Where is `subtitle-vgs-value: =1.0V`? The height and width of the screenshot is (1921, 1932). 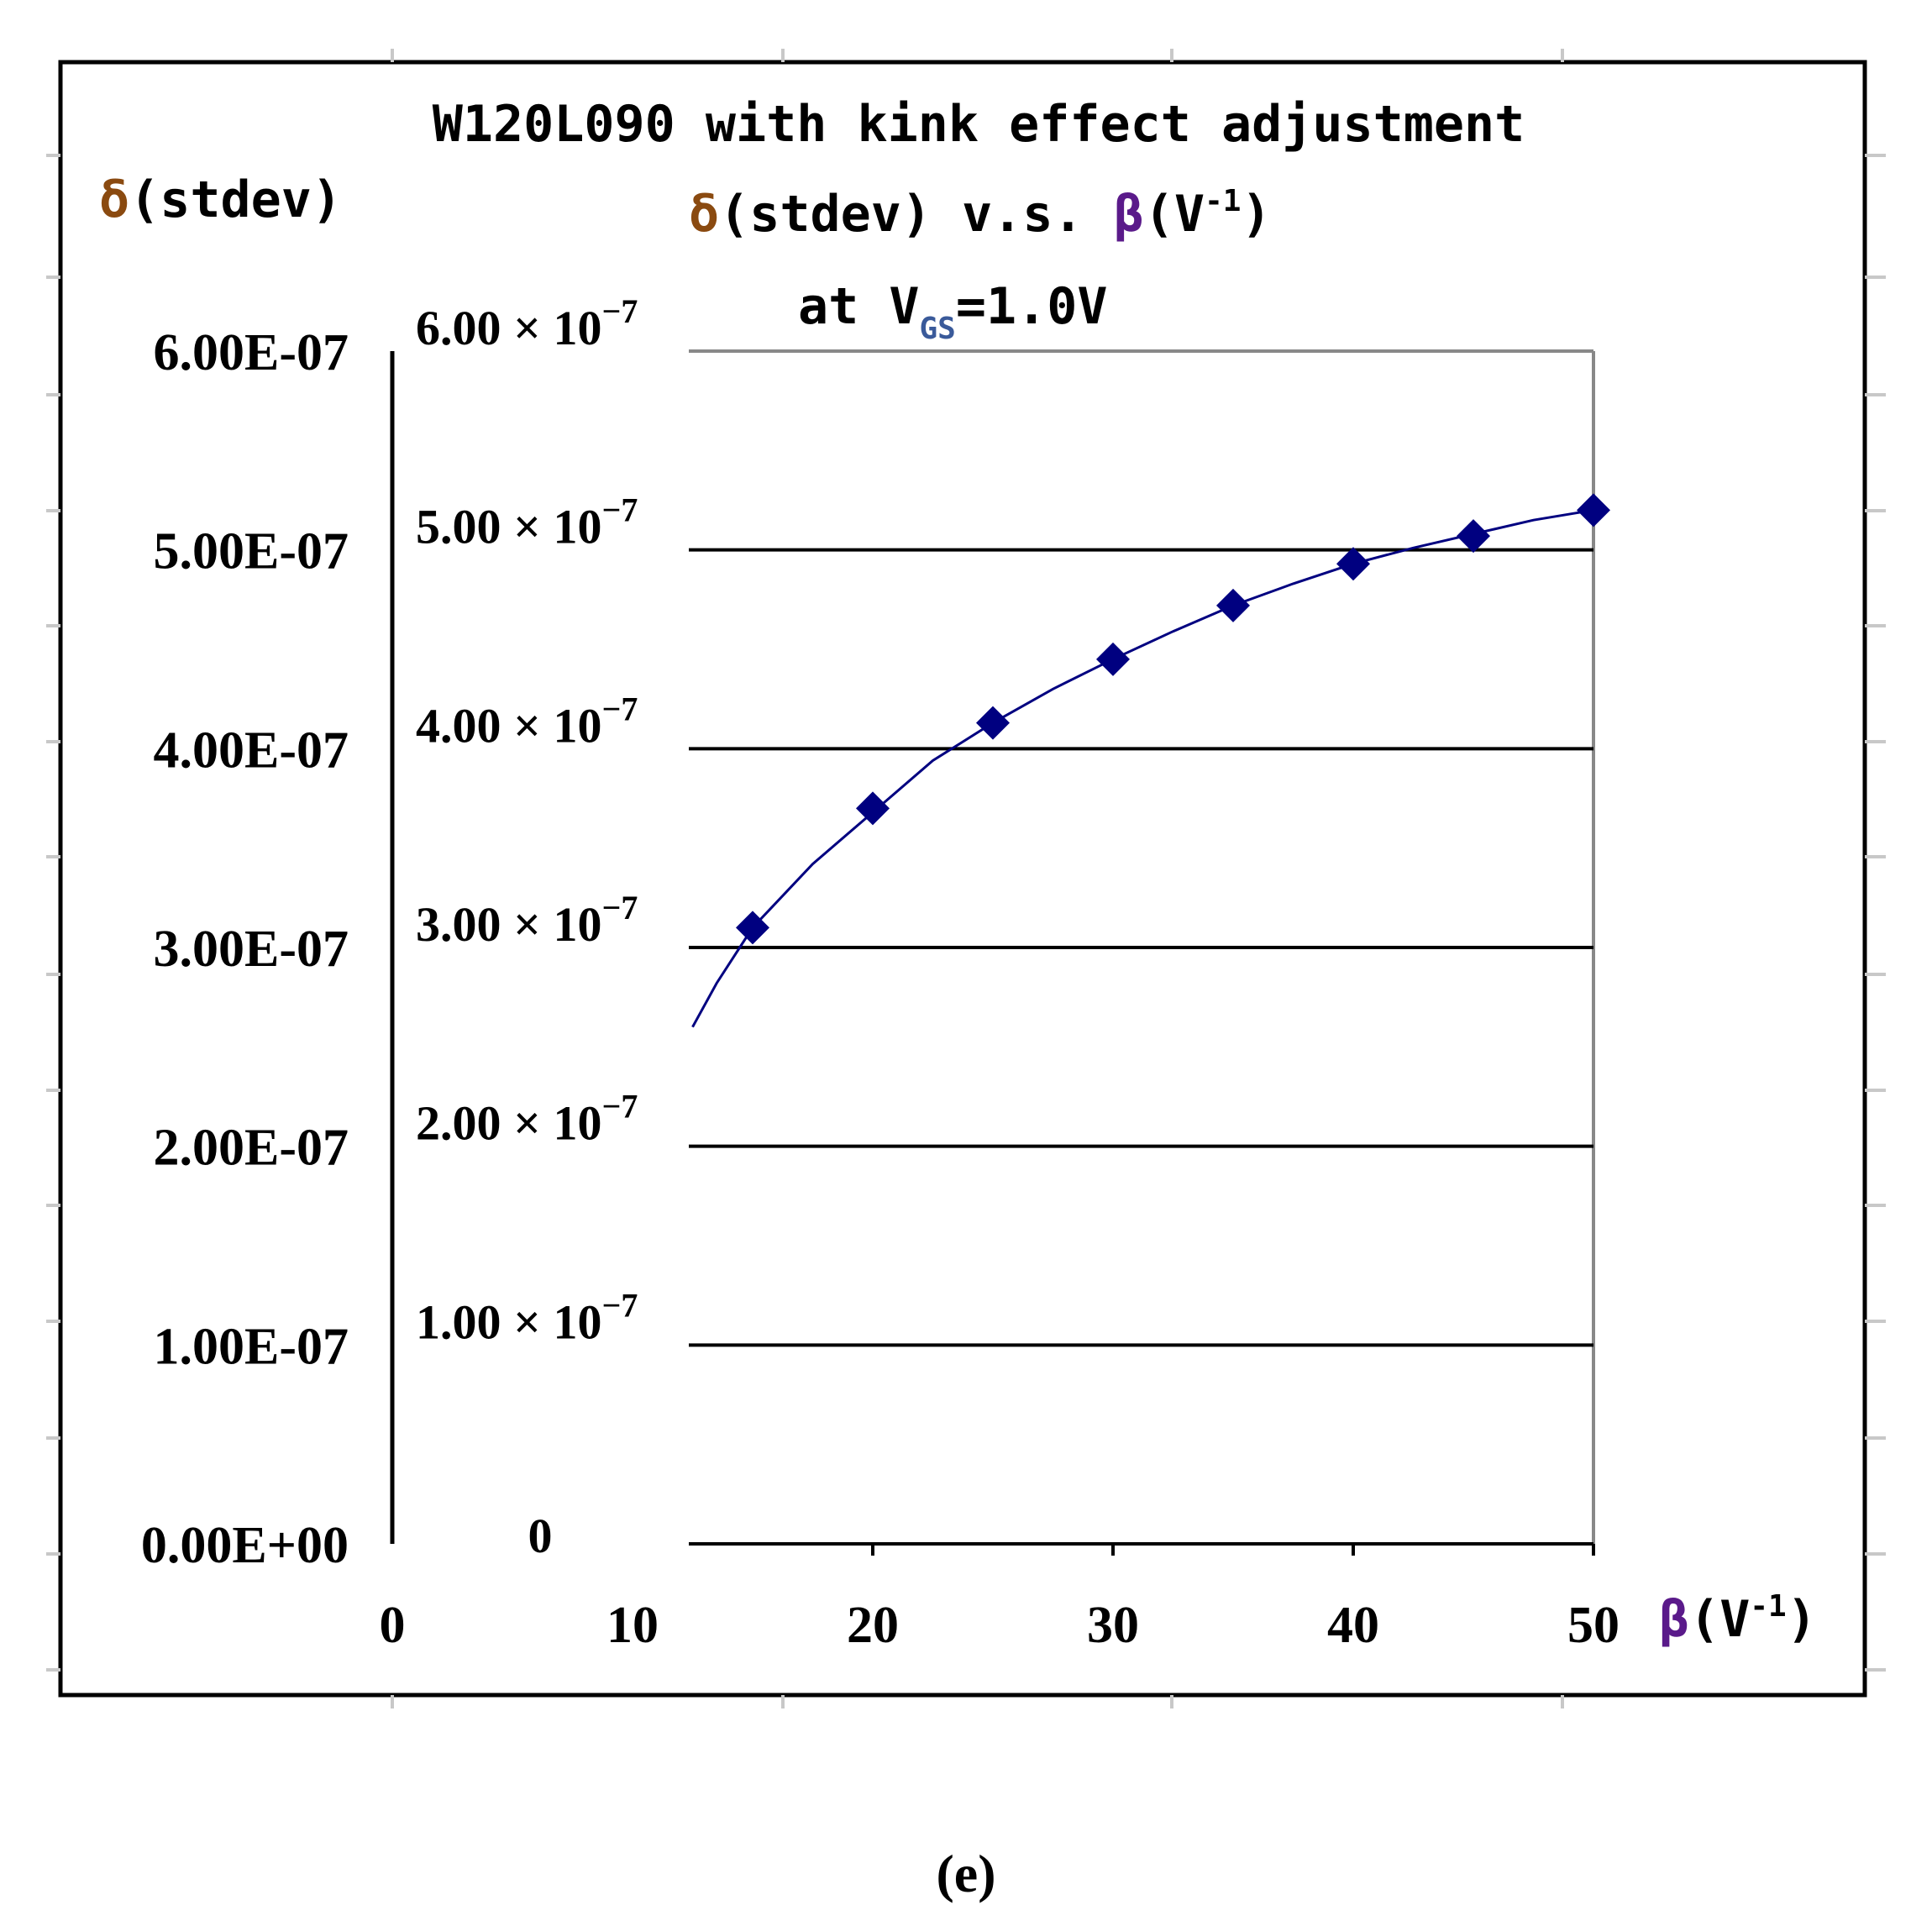 subtitle-vgs-value: =1.0V is located at coordinates (1032, 306).